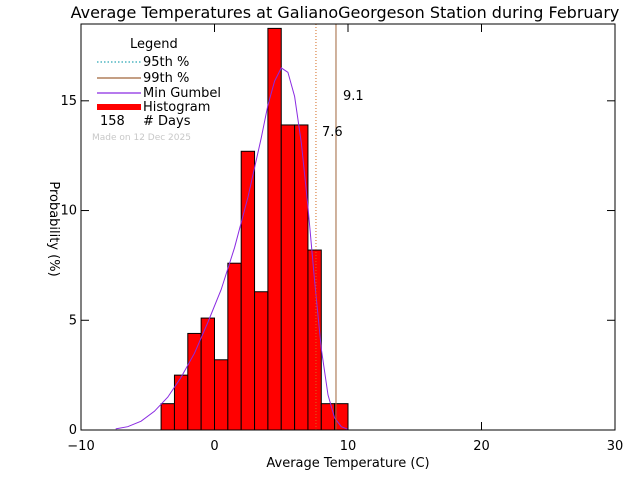  What do you see at coordinates (80, 446) in the screenshot?
I see `x-tick-label: −10` at bounding box center [80, 446].